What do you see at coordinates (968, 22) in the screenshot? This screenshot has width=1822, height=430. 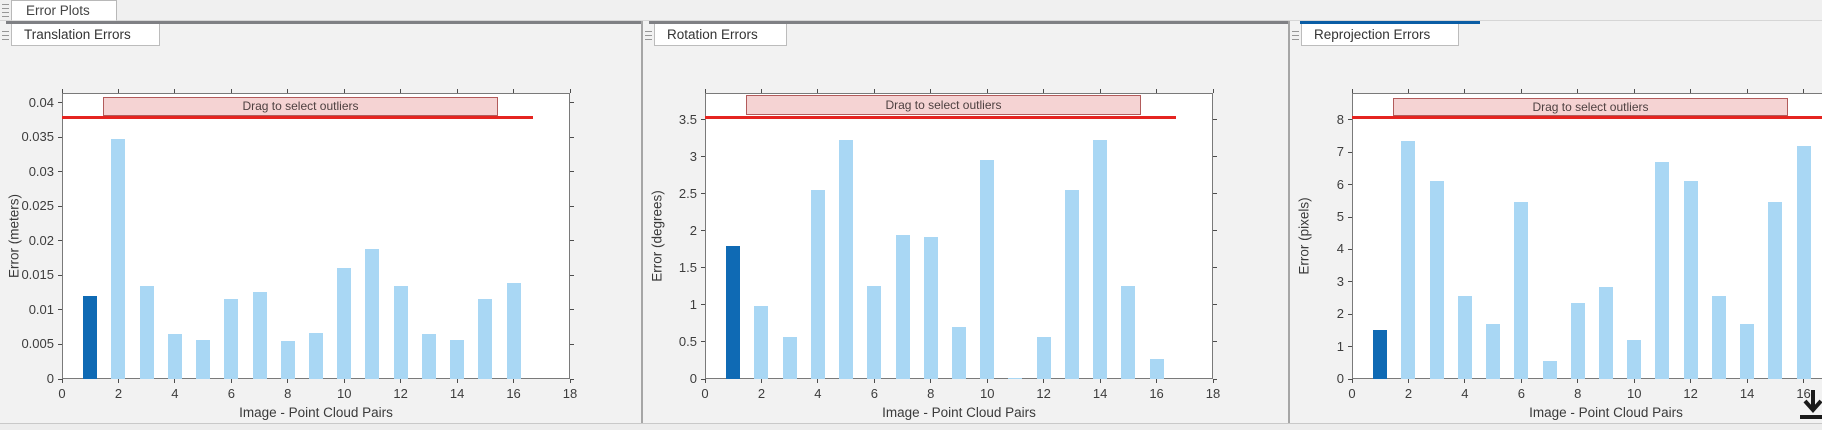 I see `panel-accent-bar` at bounding box center [968, 22].